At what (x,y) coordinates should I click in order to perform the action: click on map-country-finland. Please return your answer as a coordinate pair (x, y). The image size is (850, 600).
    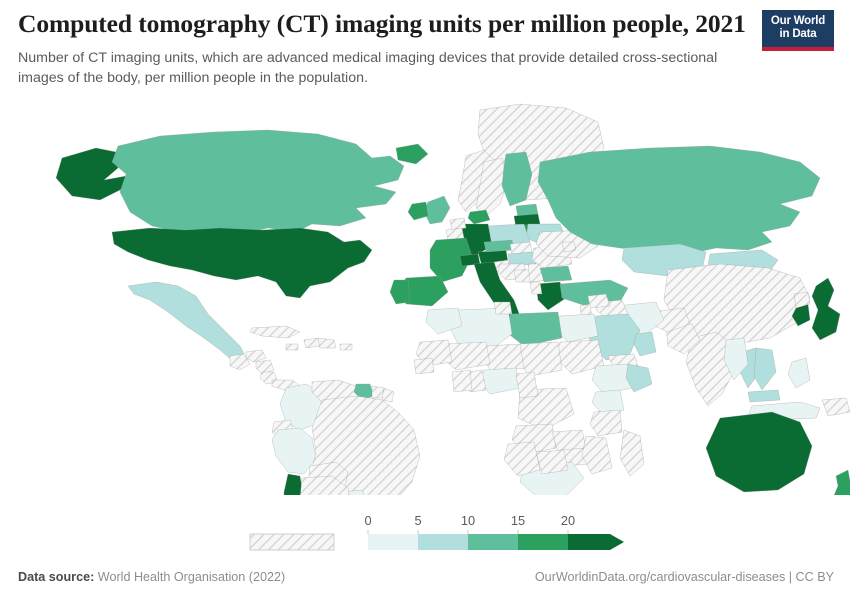
    Looking at the image, I should click on (517, 179).